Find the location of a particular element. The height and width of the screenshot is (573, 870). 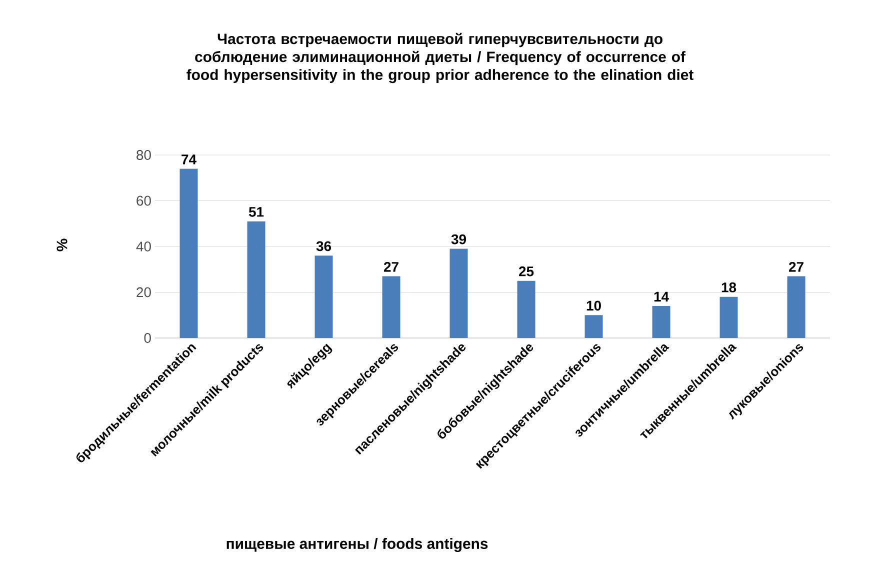

data-label: 14 is located at coordinates (661, 297).